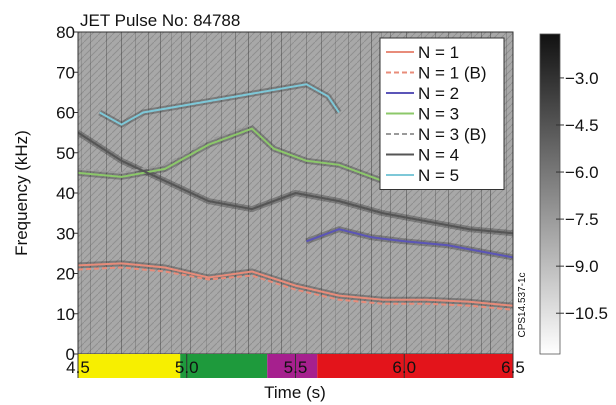 Image resolution: width=616 pixels, height=405 pixels. I want to click on legend-label: N = 3 (B), so click(452, 134).